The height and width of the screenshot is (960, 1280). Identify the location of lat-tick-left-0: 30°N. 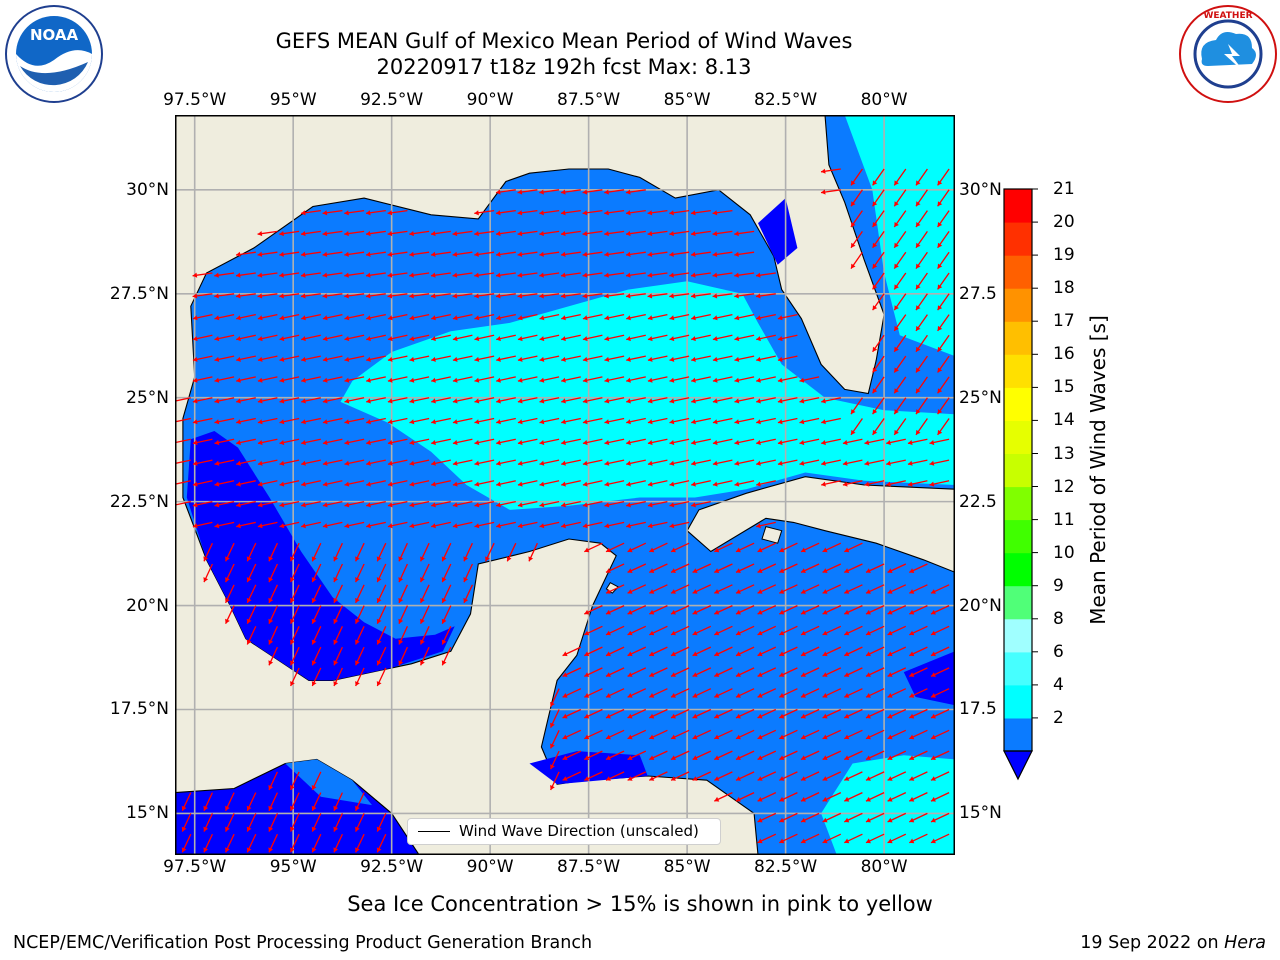
(147, 189).